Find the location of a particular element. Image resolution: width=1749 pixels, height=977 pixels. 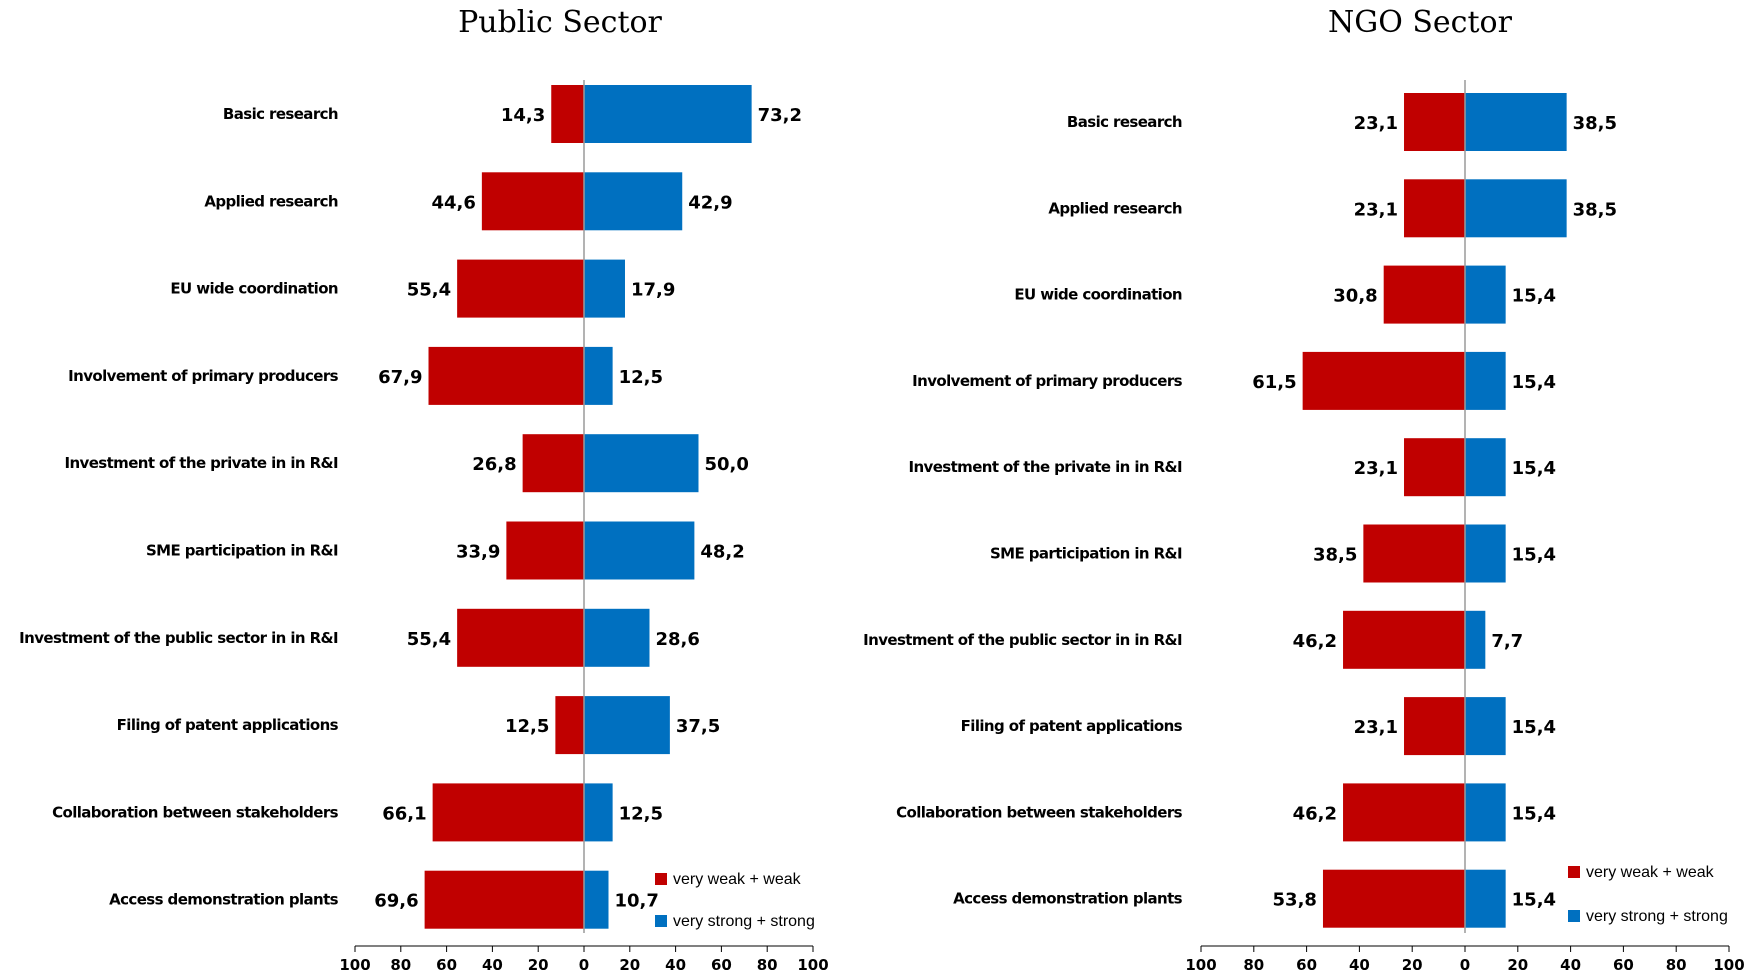

data-label-weak: 30,8 is located at coordinates (1355, 296).